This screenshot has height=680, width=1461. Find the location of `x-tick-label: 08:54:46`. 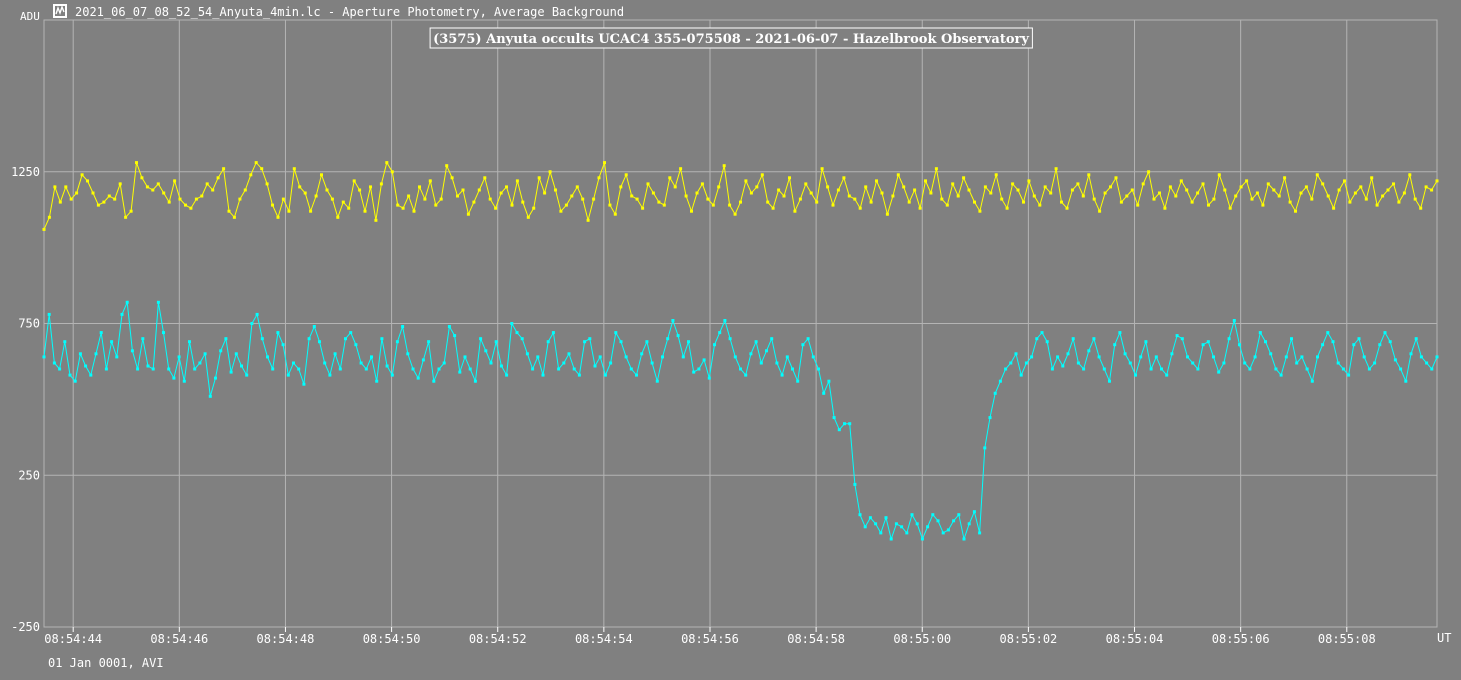

x-tick-label: 08:54:46 is located at coordinates (179, 639).